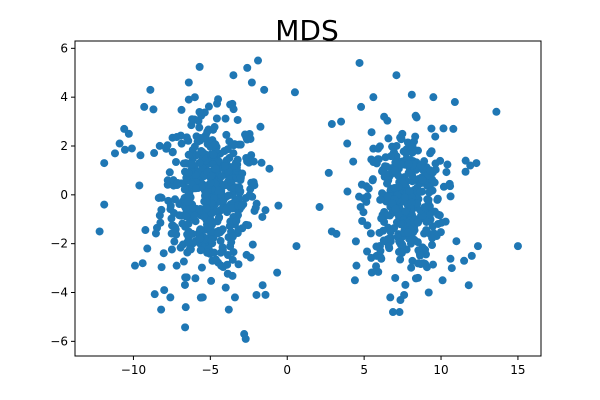  I want to click on x-tick-label: 10, so click(440, 370).